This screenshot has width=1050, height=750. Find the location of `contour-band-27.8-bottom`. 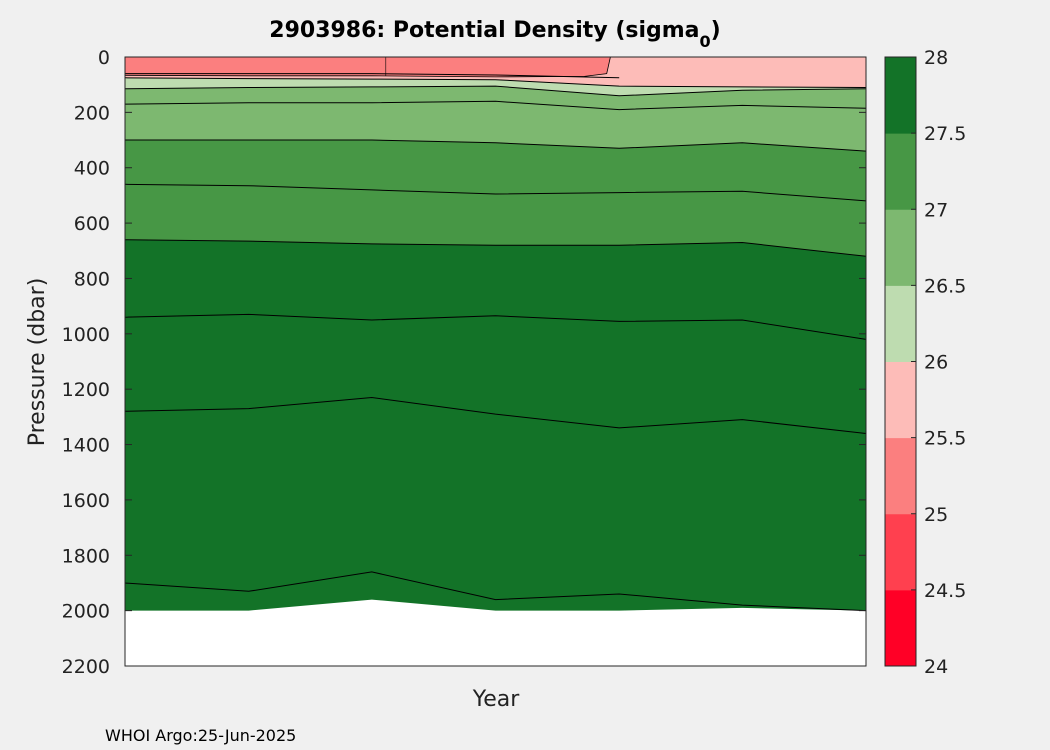

contour-band-27.8-bottom is located at coordinates (495, 591).